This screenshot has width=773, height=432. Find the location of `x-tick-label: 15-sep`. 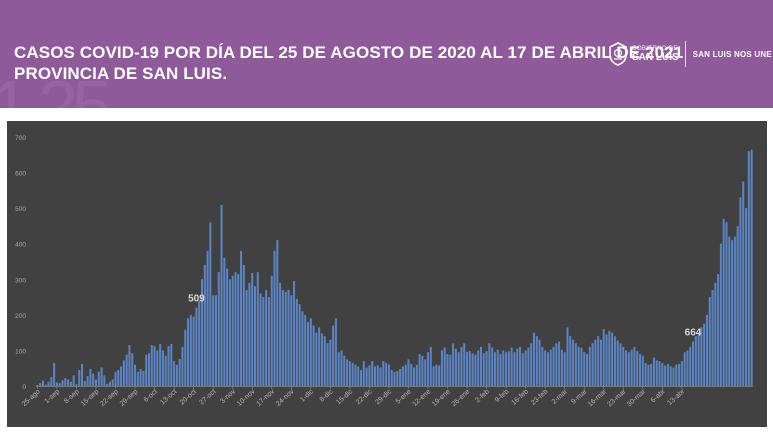

x-tick-label: 15-sep is located at coordinates (90, 398).